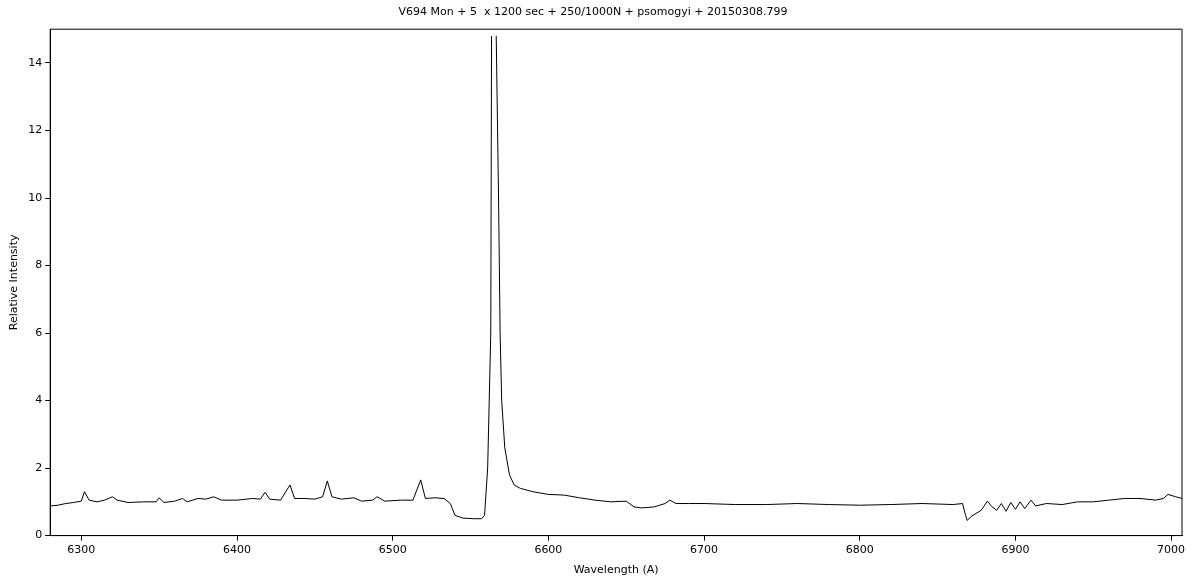 Image resolution: width=1200 pixels, height=583 pixels. I want to click on x-tick-label: 6800, so click(859, 550).